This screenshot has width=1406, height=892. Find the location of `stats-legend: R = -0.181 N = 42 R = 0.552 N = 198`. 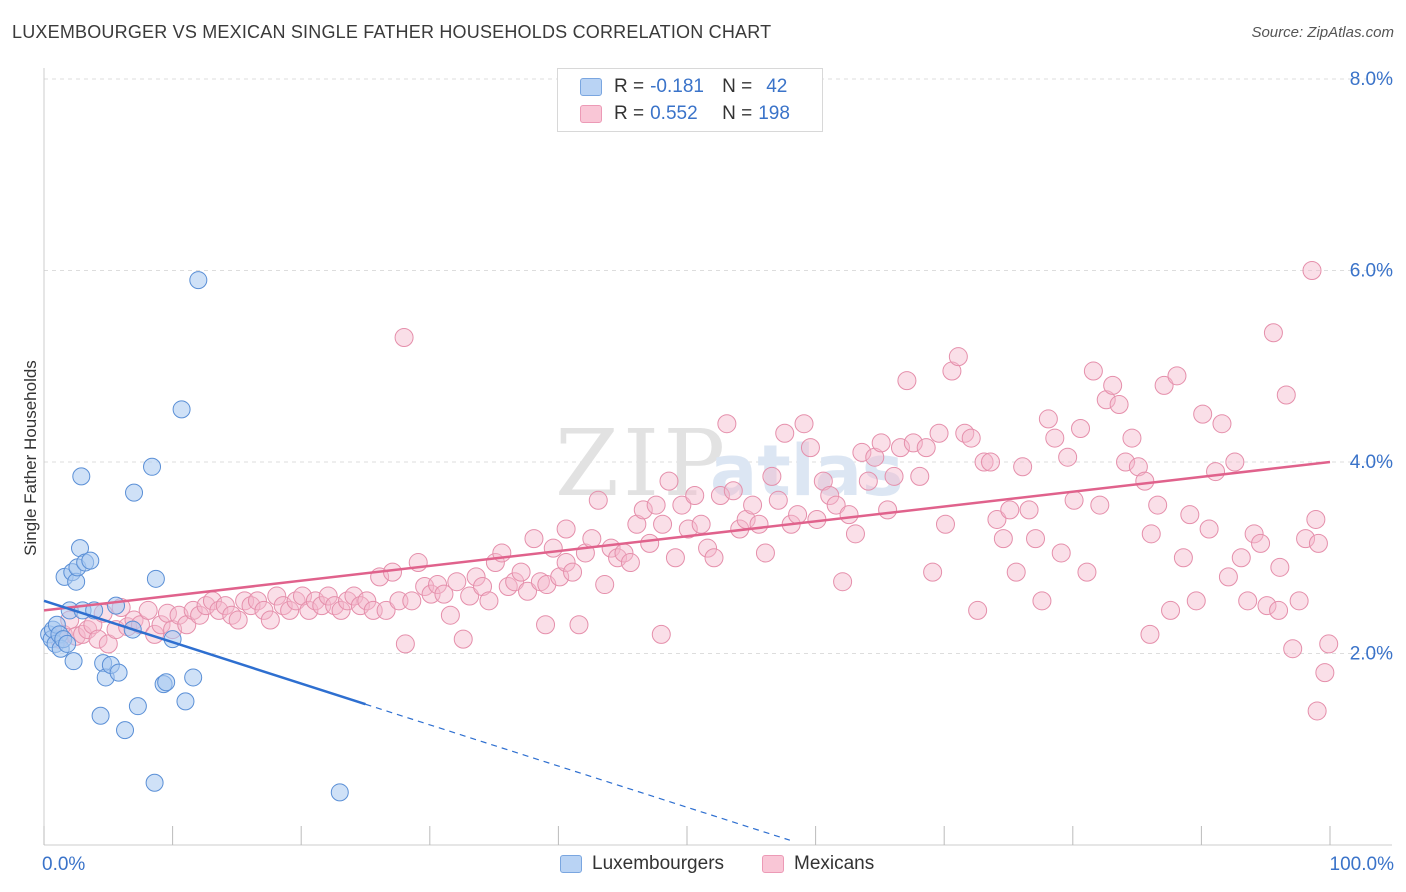

stats-legend: R = -0.181 N = 42 R = 0.552 N = 198 is located at coordinates (690, 100).